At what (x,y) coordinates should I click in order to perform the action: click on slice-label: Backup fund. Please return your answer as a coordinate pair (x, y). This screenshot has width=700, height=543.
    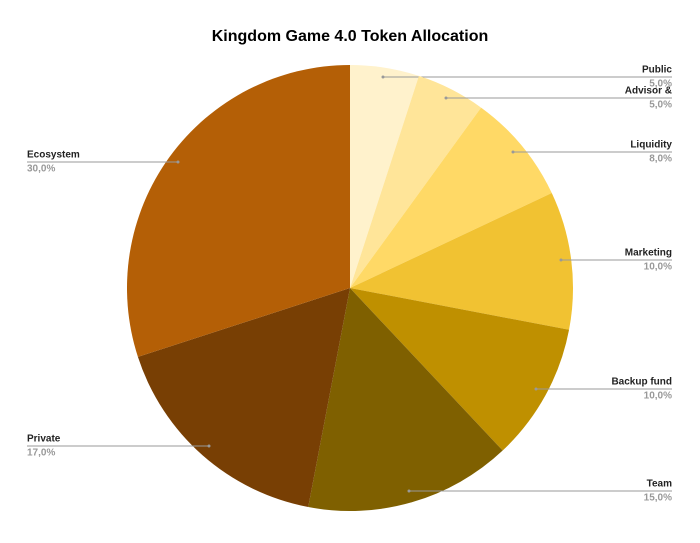
    Looking at the image, I should click on (641, 382).